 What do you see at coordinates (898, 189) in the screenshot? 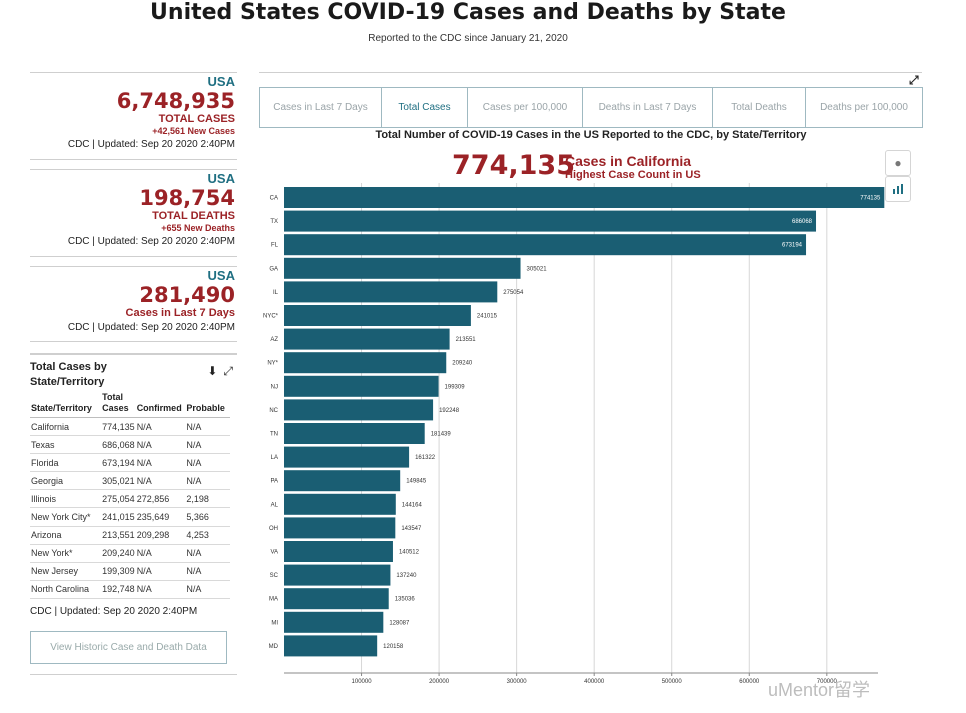
I see `bar-chart-icon` at bounding box center [898, 189].